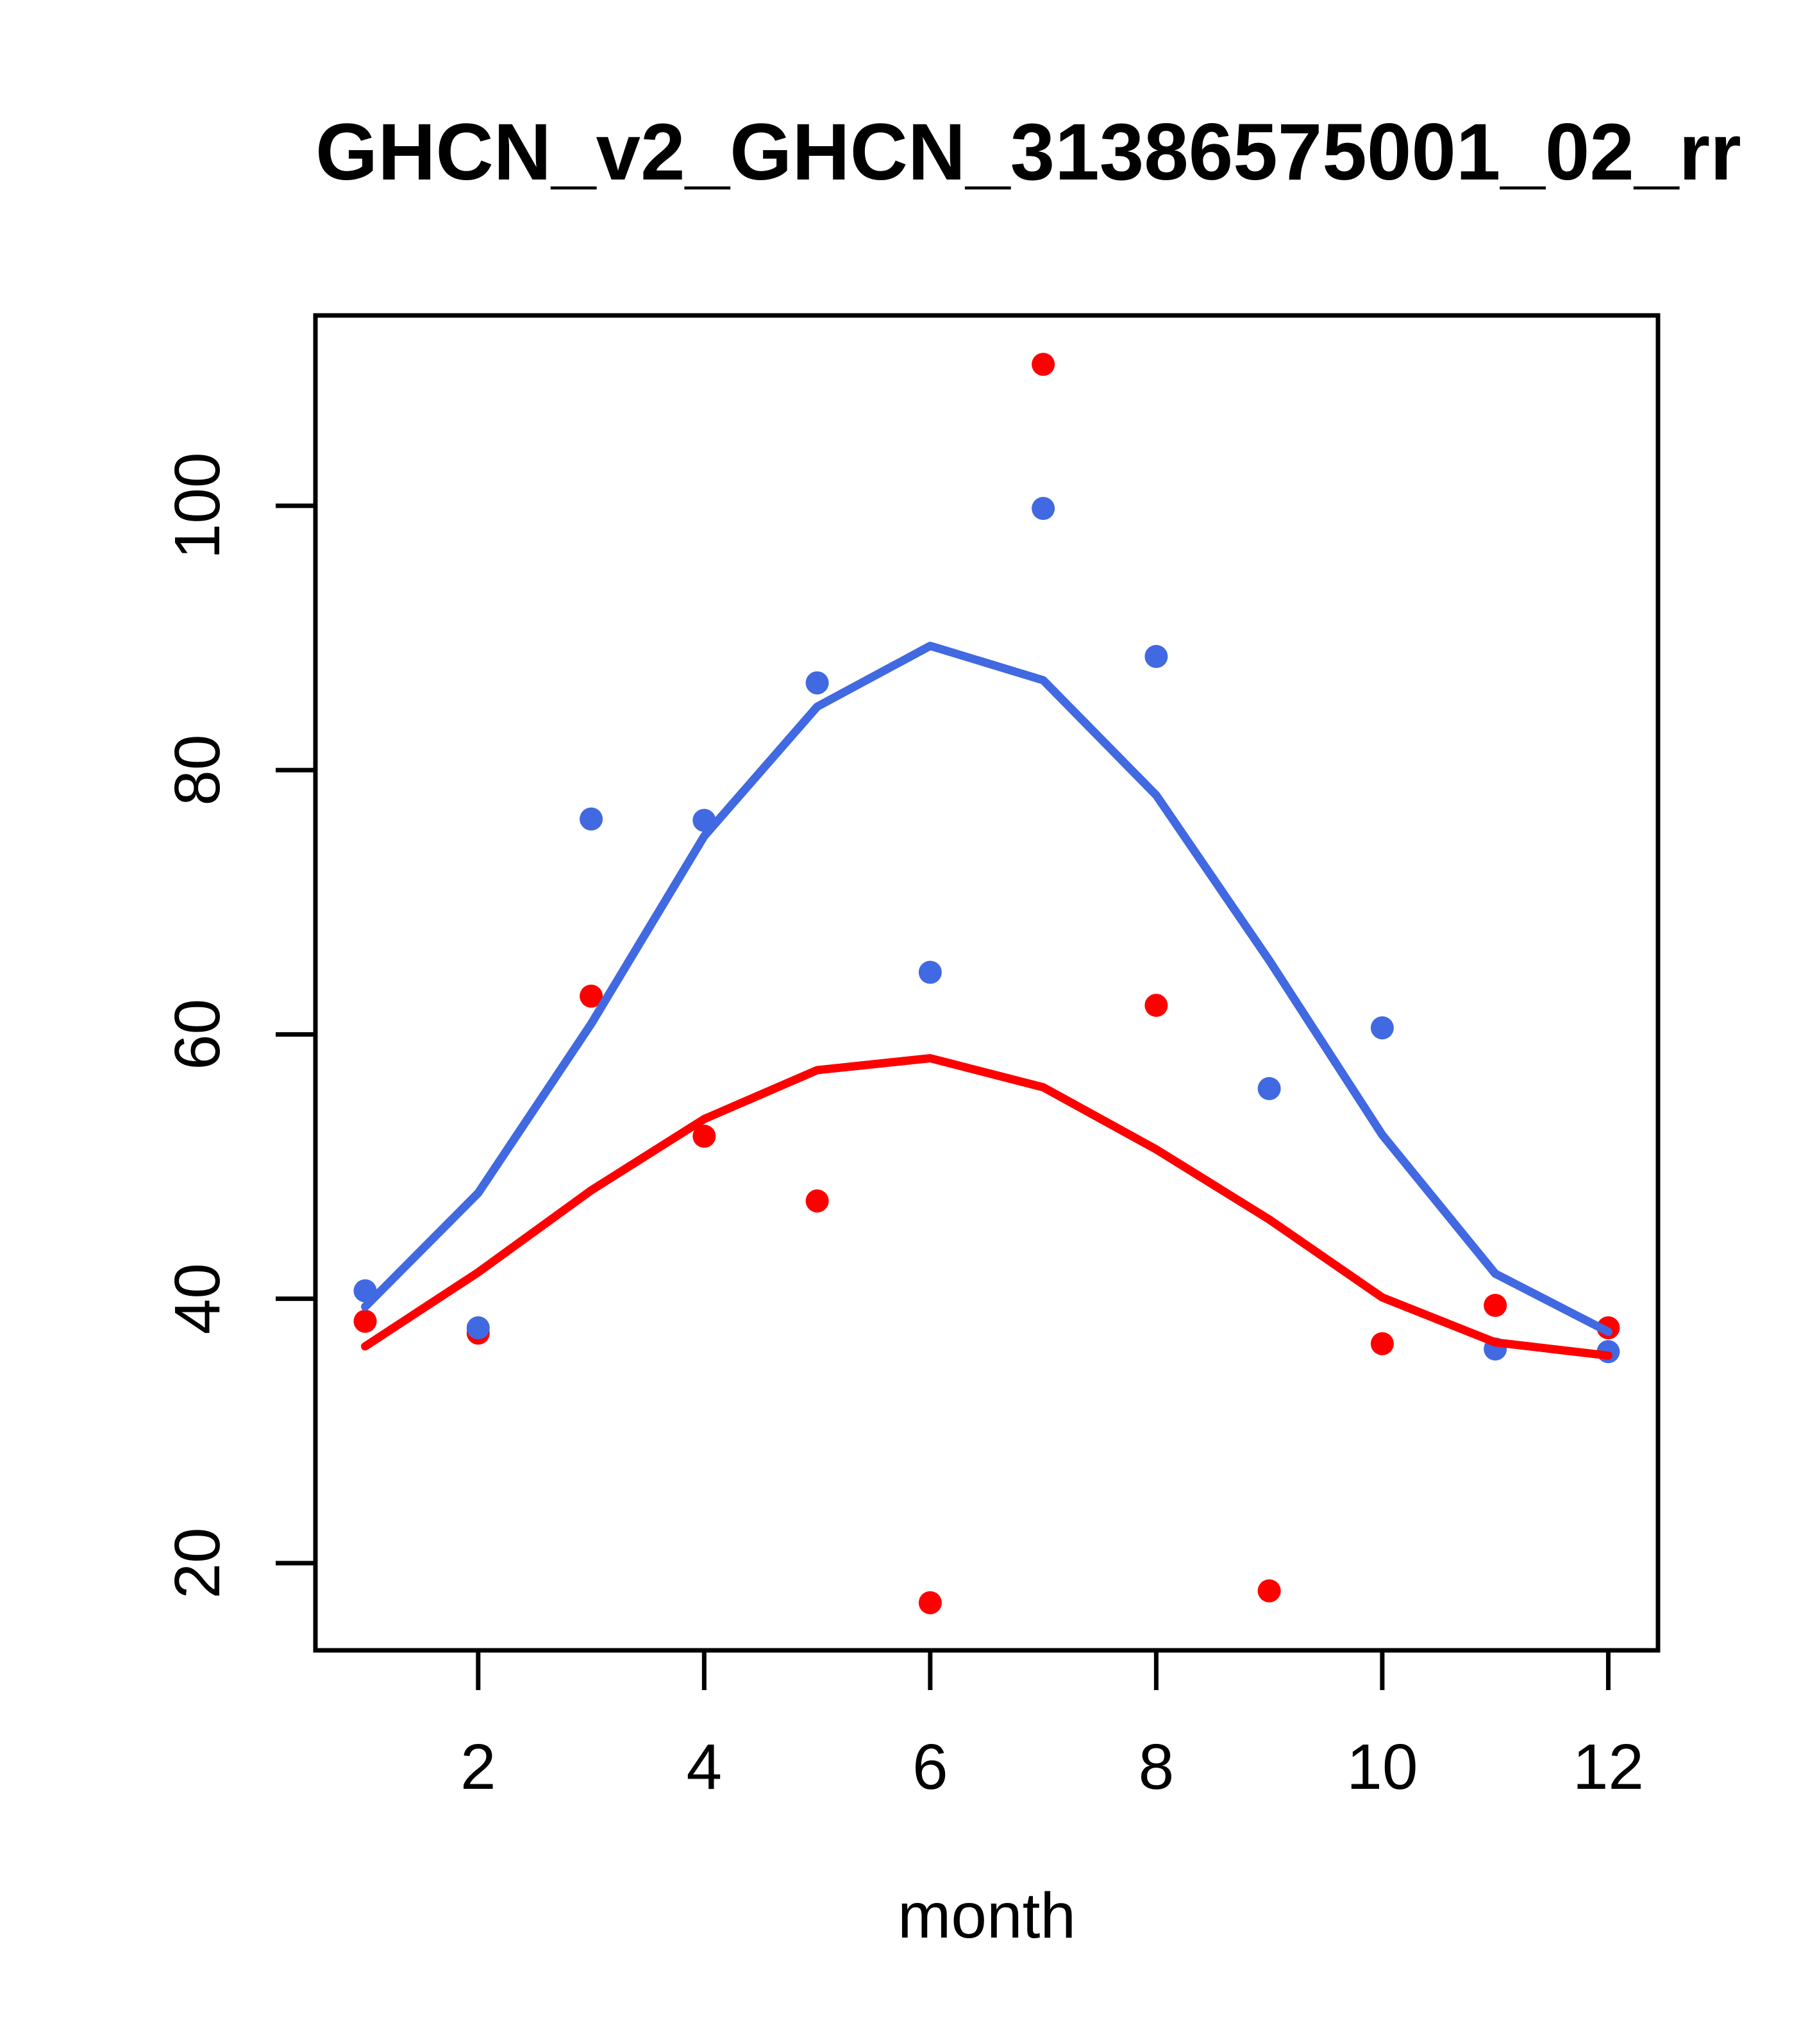  I want to click on x-tick-label: 4, so click(705, 1767).